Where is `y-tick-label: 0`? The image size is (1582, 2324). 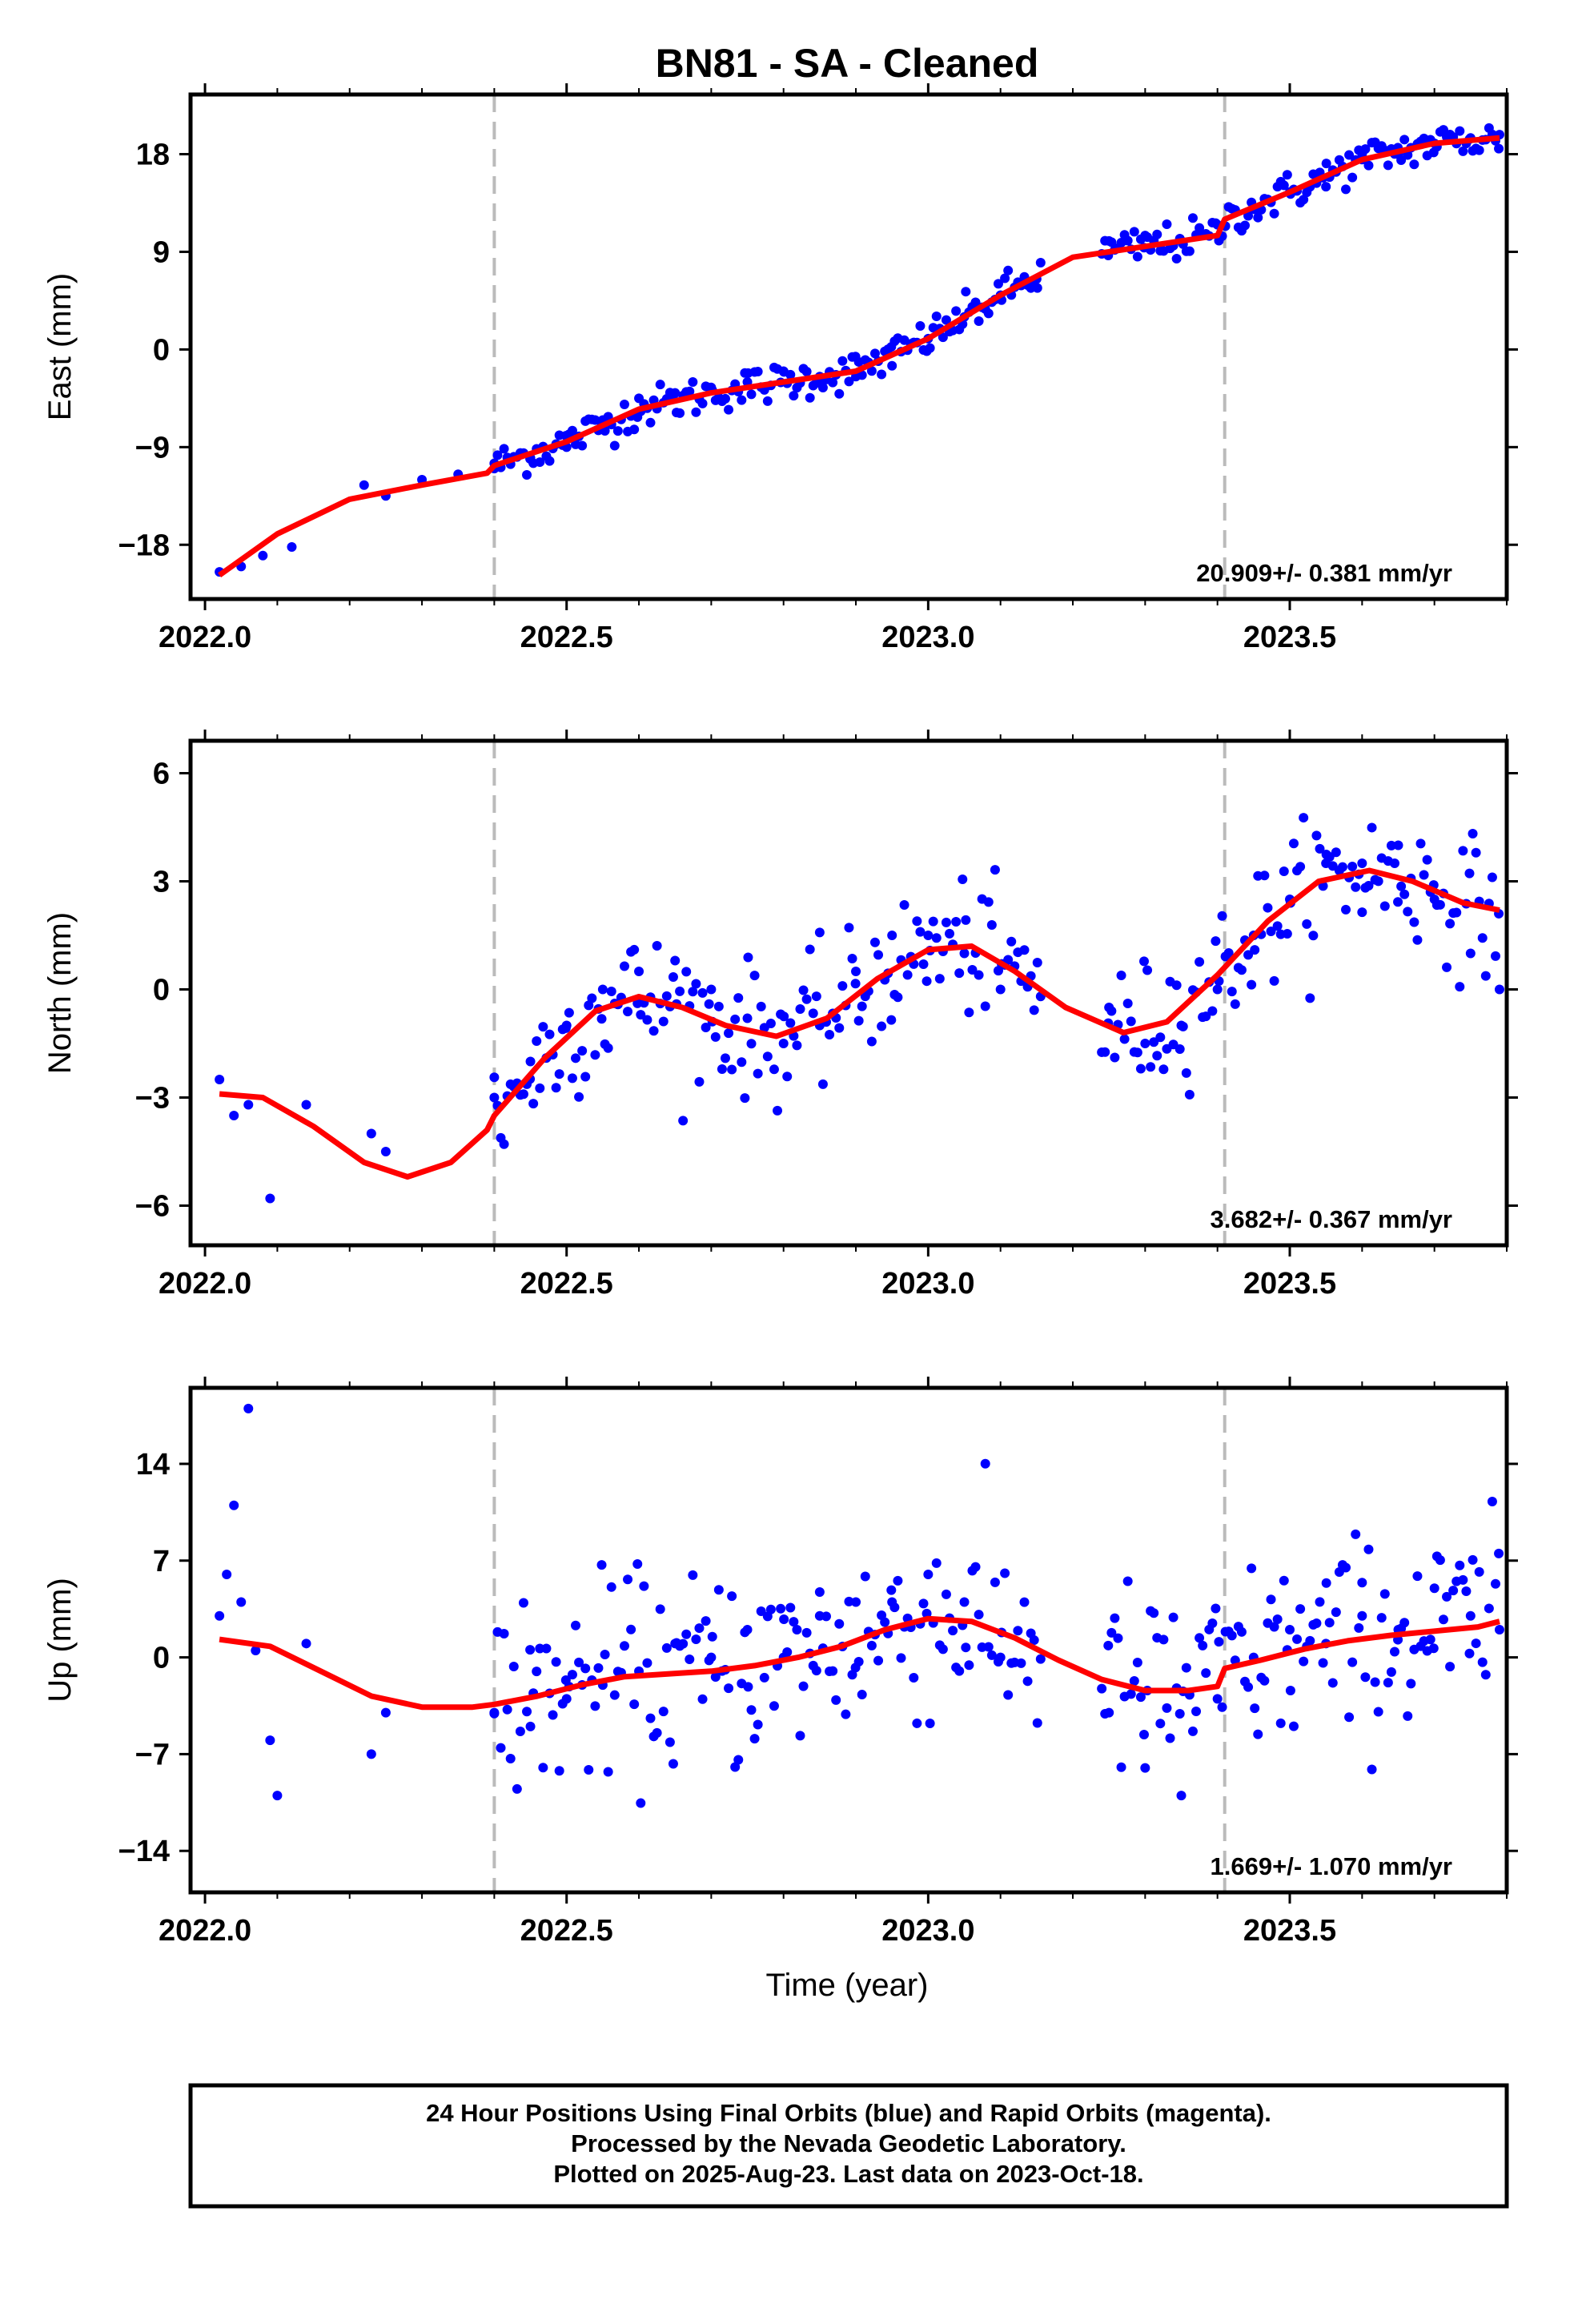
y-tick-label: 0 is located at coordinates (161, 1659).